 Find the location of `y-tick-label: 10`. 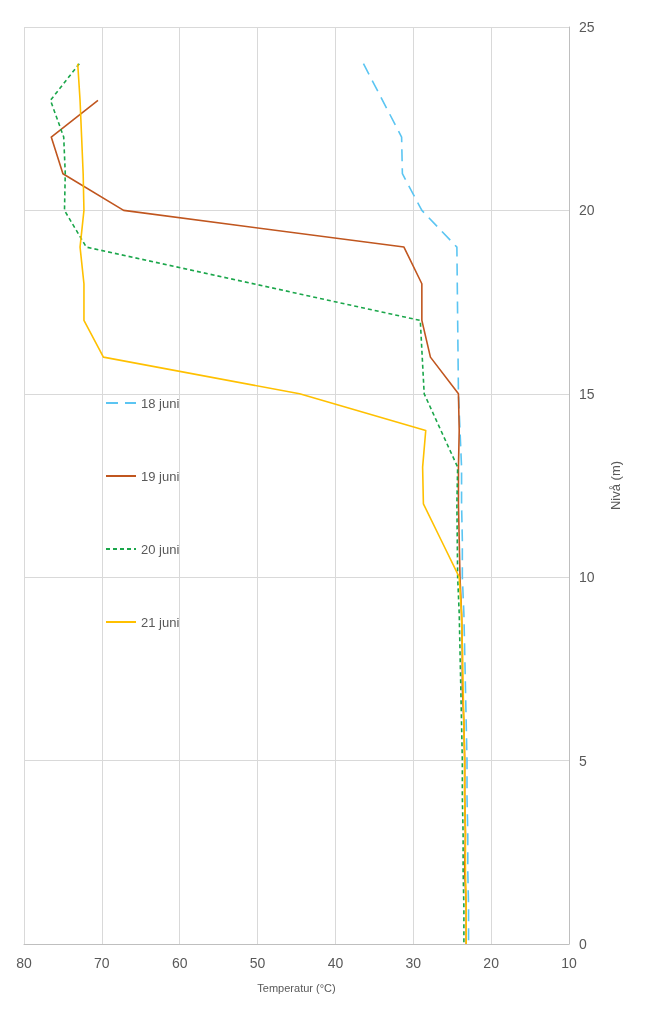

y-tick-label: 10 is located at coordinates (587, 577).